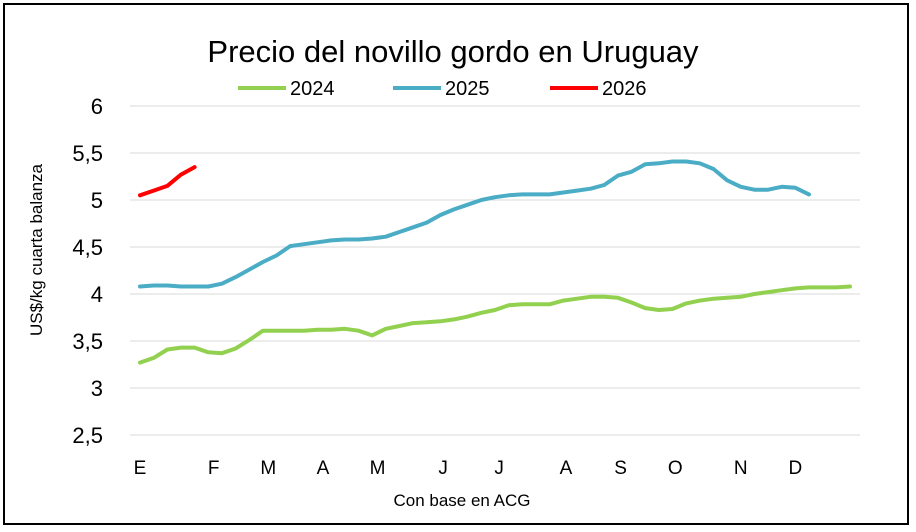 The image size is (916, 532). What do you see at coordinates (312, 89) in the screenshot?
I see `legend-label-2024: 2024` at bounding box center [312, 89].